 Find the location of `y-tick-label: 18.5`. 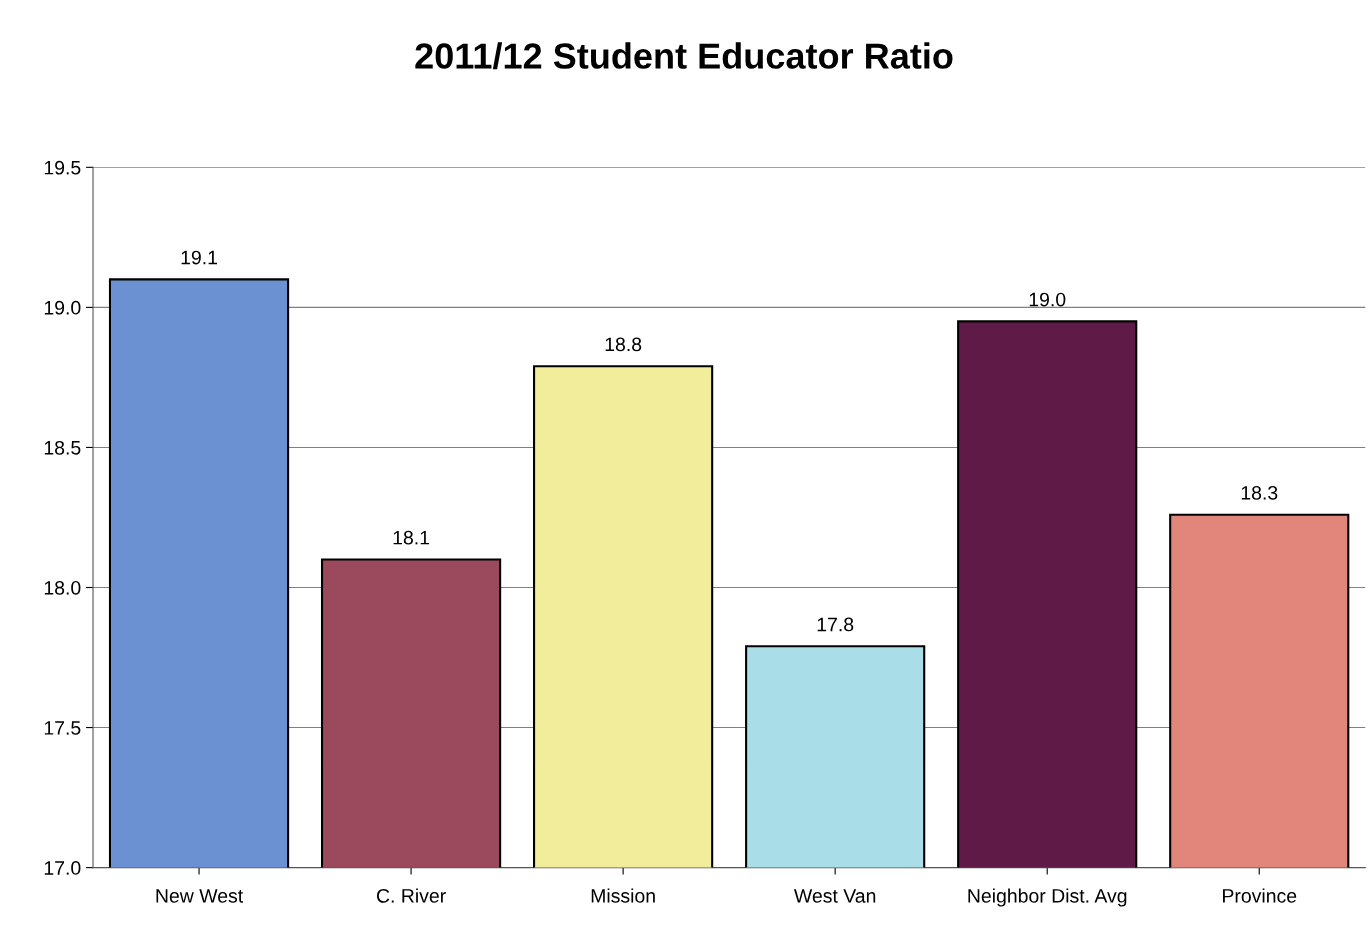

y-tick-label: 18.5 is located at coordinates (62, 447).